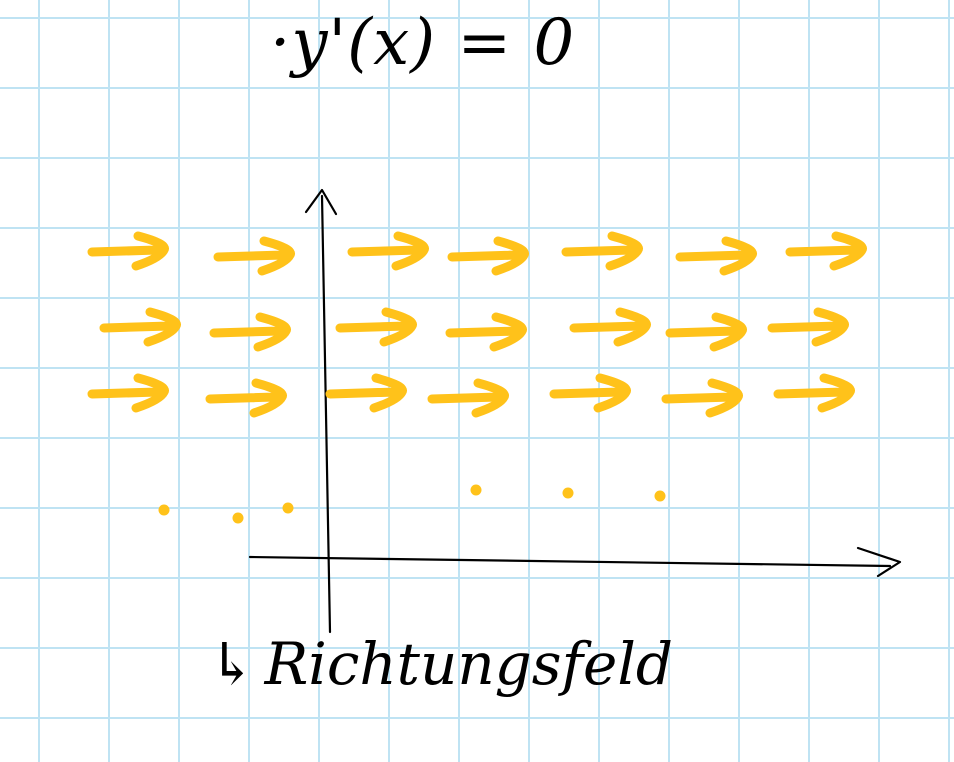 This screenshot has height=762, width=954. Describe the element at coordinates (321, 202) in the screenshot. I see `y-axis-arrowhead` at that location.